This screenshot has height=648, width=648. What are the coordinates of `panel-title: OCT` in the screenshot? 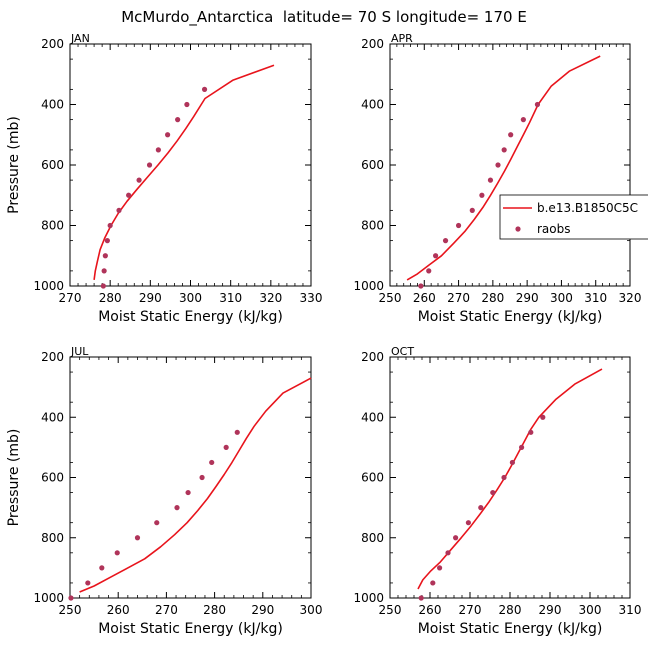 It's located at (402, 351).